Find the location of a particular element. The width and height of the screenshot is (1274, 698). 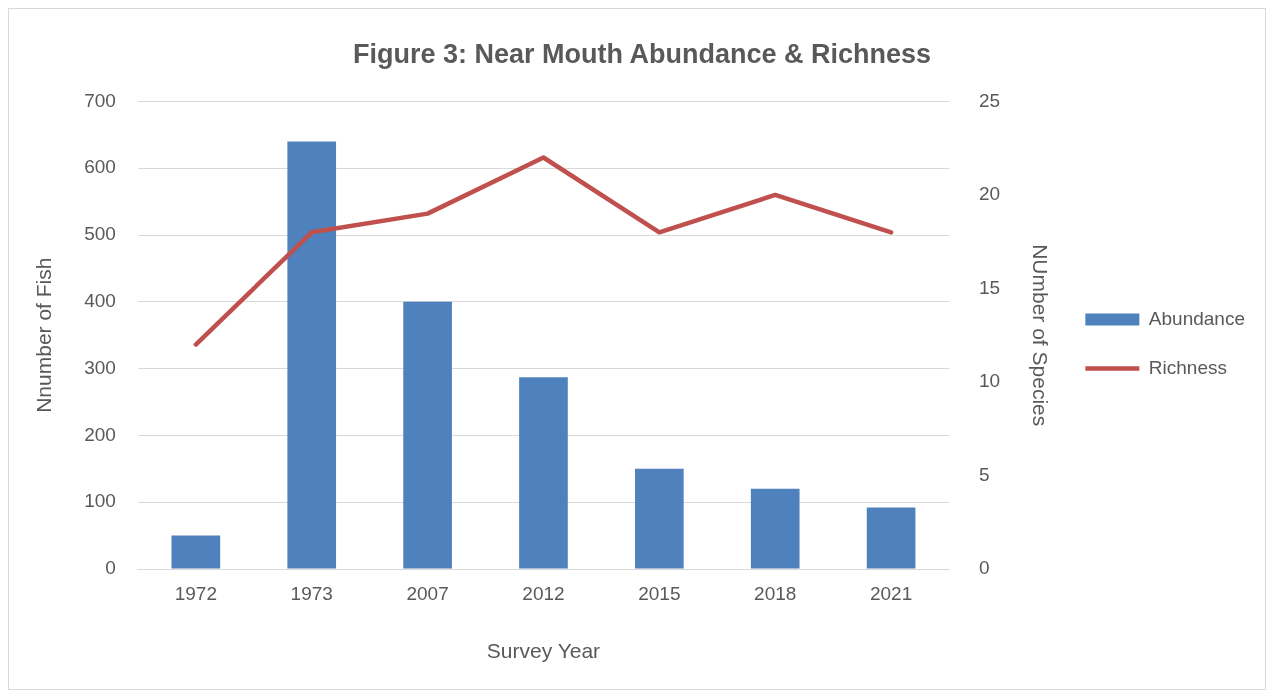

y2-tick-label: 5 is located at coordinates (984, 474).